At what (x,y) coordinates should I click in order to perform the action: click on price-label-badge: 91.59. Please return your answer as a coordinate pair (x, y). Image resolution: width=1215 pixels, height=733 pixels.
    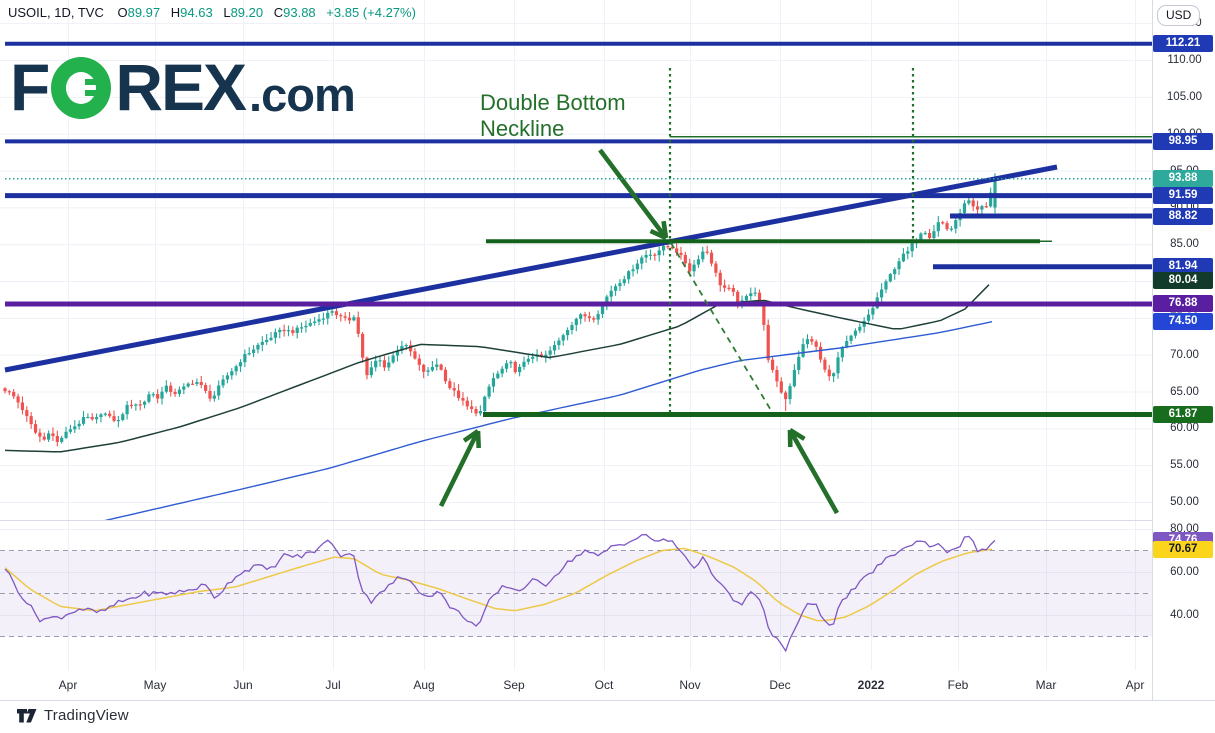
    Looking at the image, I should click on (1183, 196).